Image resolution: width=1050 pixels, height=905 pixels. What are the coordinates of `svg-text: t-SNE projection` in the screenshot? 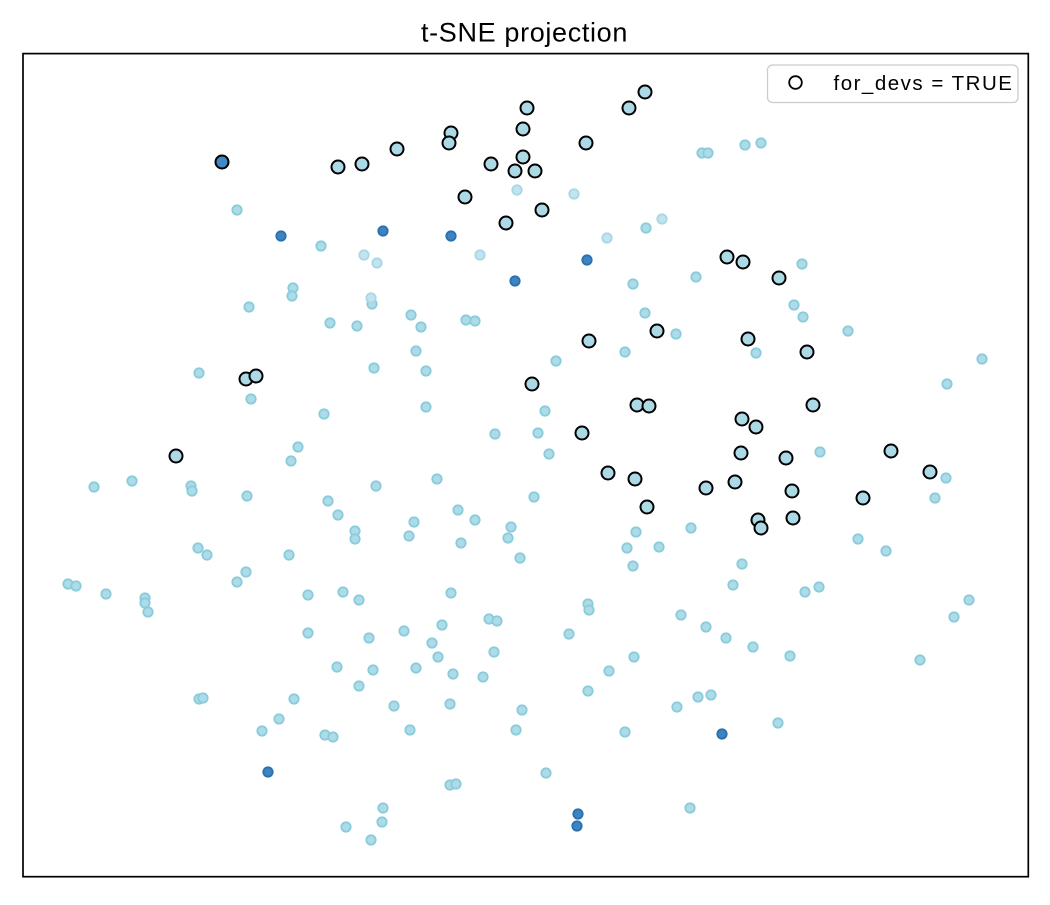 It's located at (524, 33).